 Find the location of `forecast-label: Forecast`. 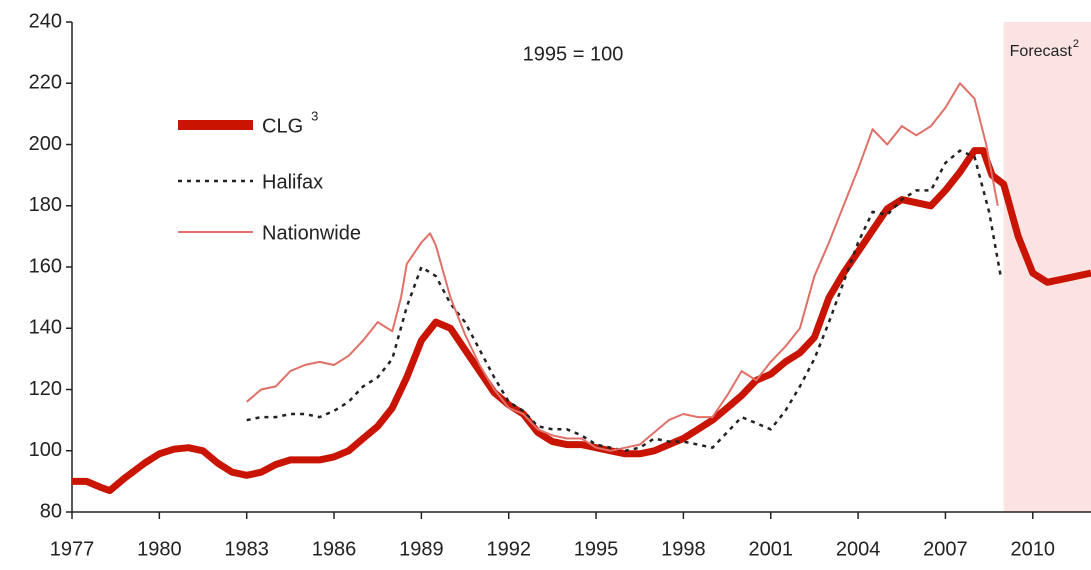

forecast-label: Forecast is located at coordinates (1041, 51).